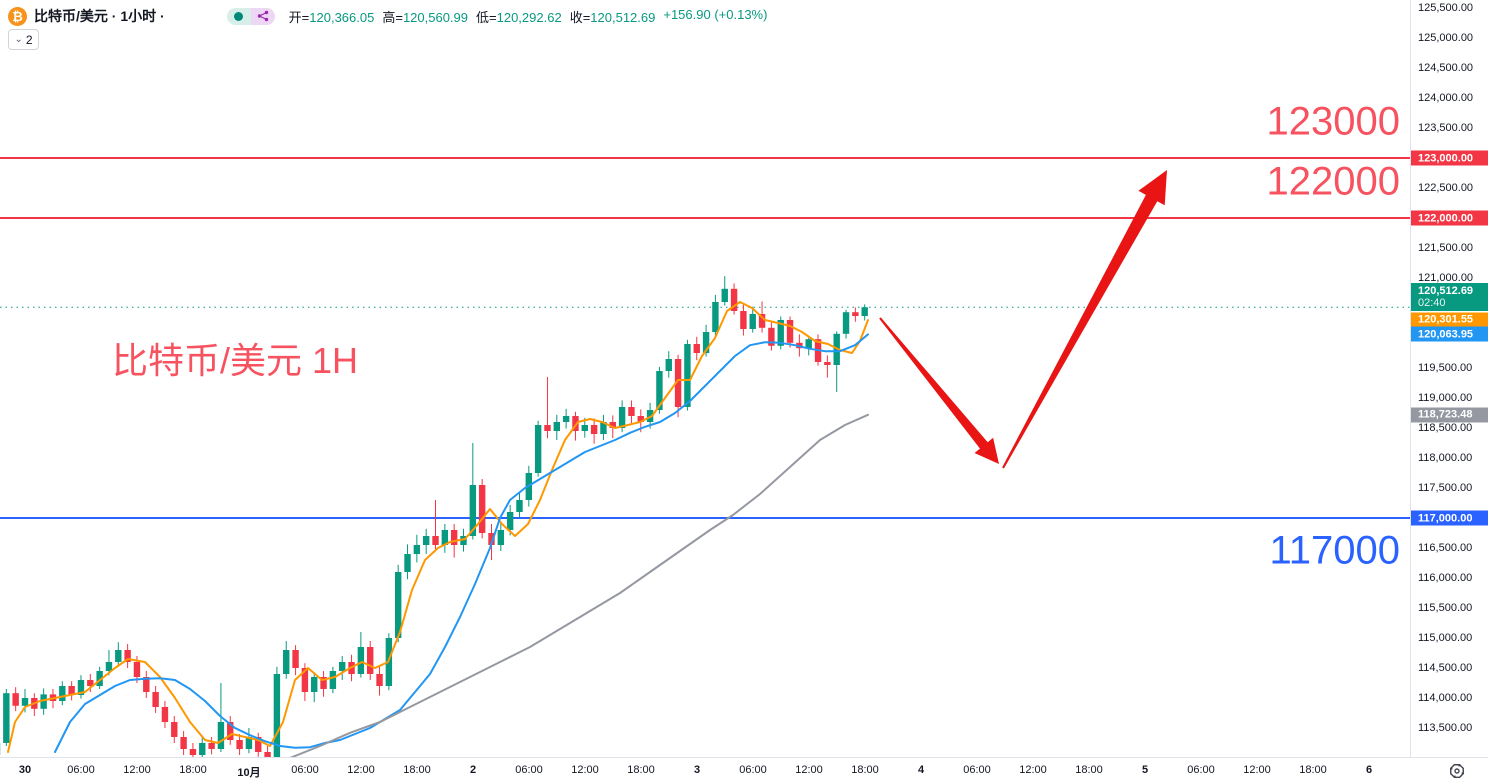 The image size is (1488, 783). What do you see at coordinates (939, 390) in the screenshot?
I see `projection-arrow-down` at bounding box center [939, 390].